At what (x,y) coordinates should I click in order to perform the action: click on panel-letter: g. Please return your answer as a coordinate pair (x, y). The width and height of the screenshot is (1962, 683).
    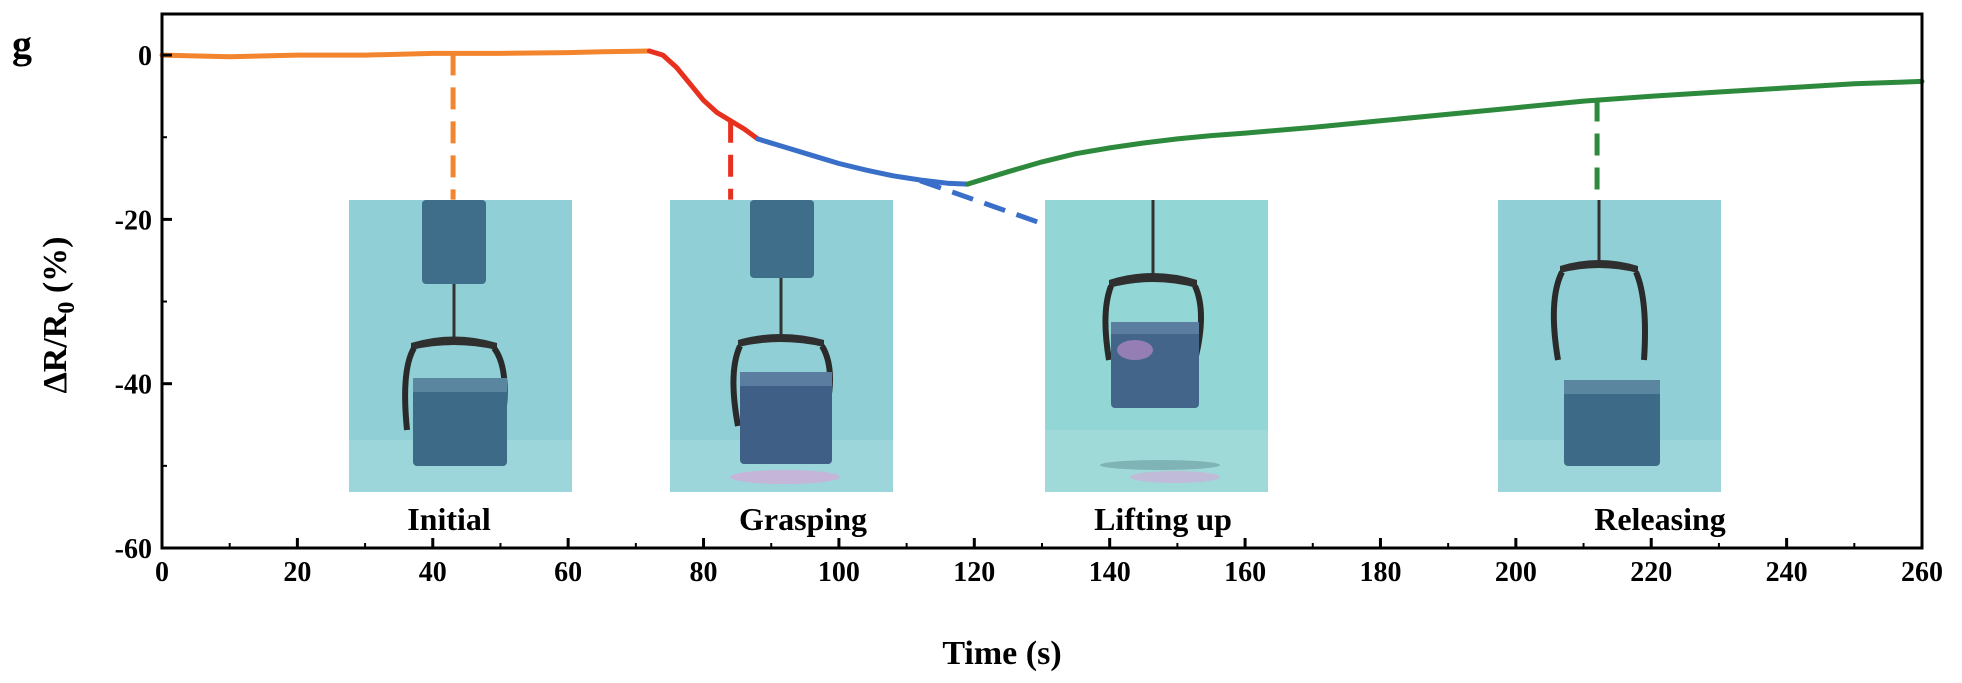
    Looking at the image, I should click on (22, 44).